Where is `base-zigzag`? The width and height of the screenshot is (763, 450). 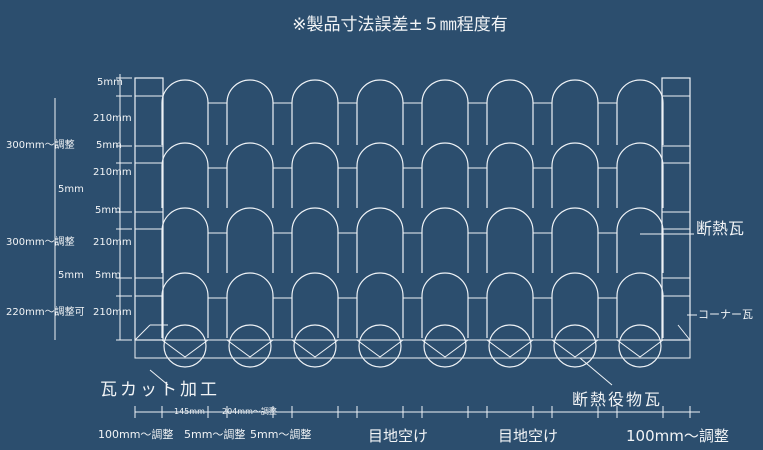 base-zigzag is located at coordinates (412, 348).